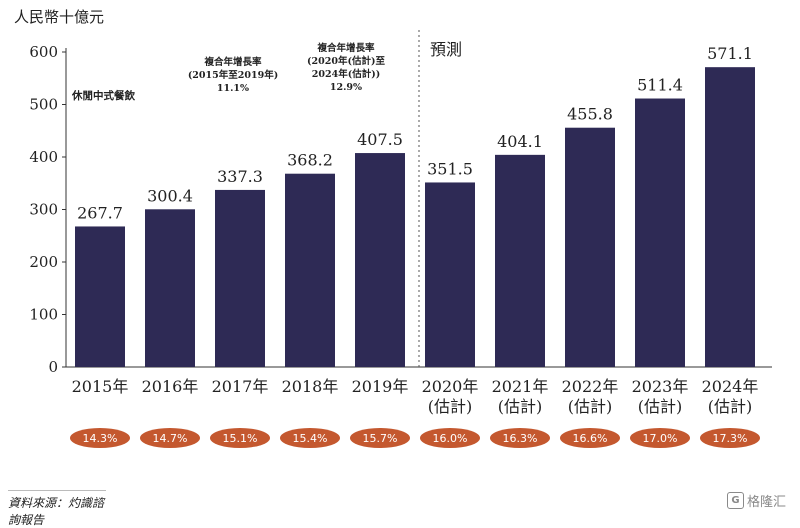 This screenshot has width=800, height=528. What do you see at coordinates (57, 509) in the screenshot?
I see `source-note: 資料來源：灼識諮詢報告` at bounding box center [57, 509].